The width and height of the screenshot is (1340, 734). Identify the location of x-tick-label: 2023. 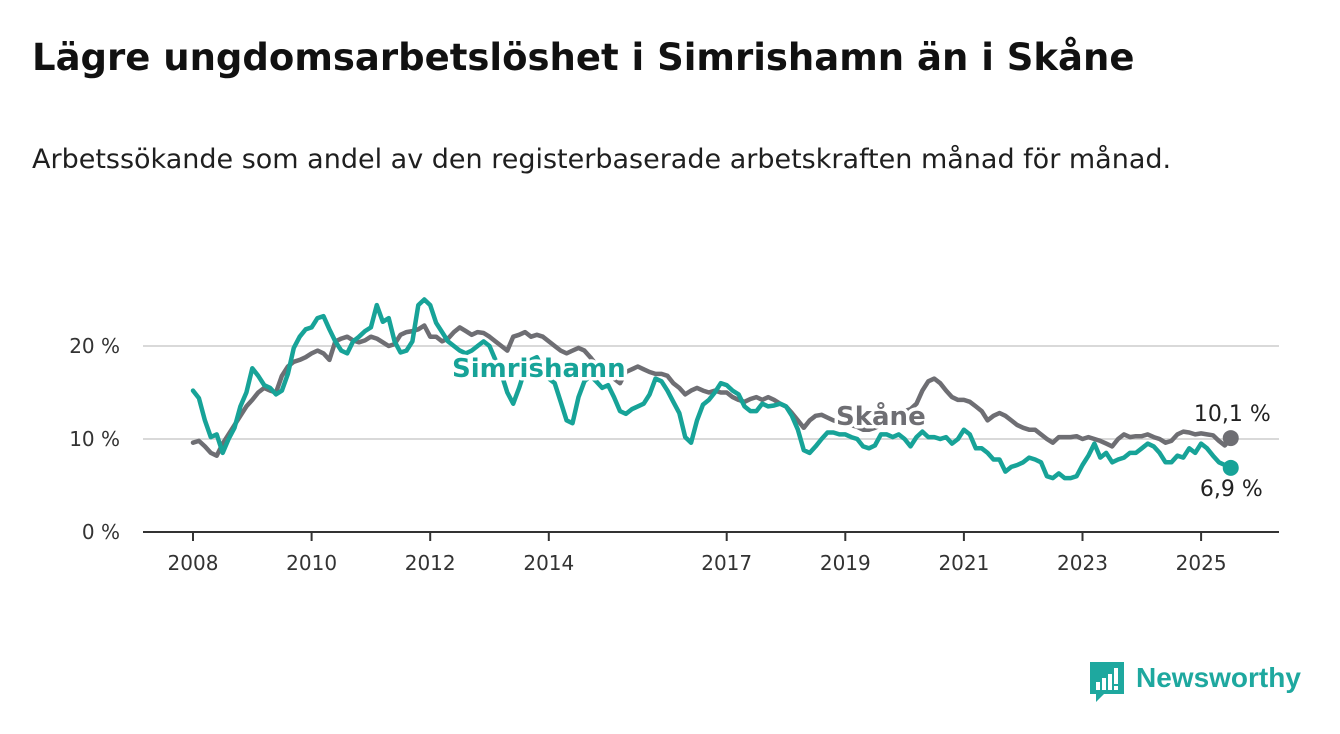
(1082, 563).